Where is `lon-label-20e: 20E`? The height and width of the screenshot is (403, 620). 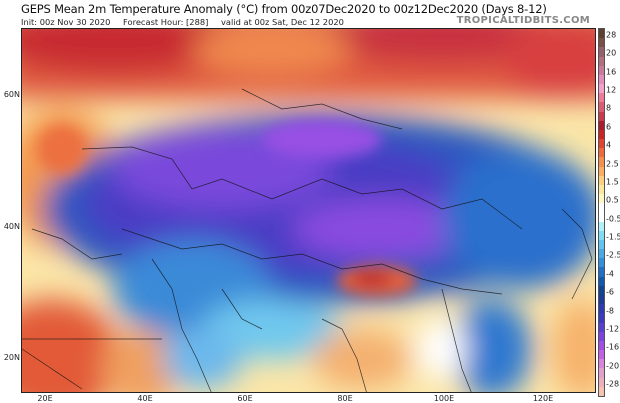
lon-label-20e: 20E is located at coordinates (45, 398).